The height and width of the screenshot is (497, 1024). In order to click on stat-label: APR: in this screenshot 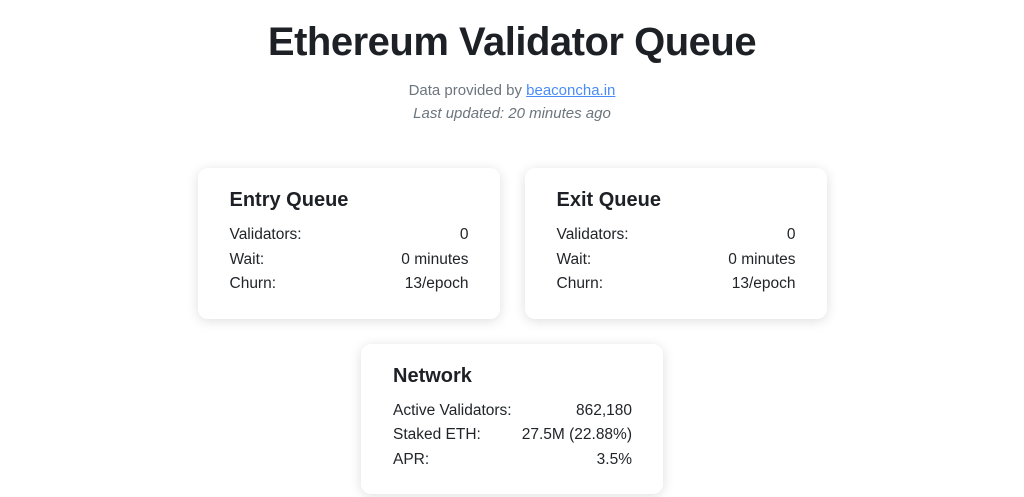, I will do `click(411, 459)`.